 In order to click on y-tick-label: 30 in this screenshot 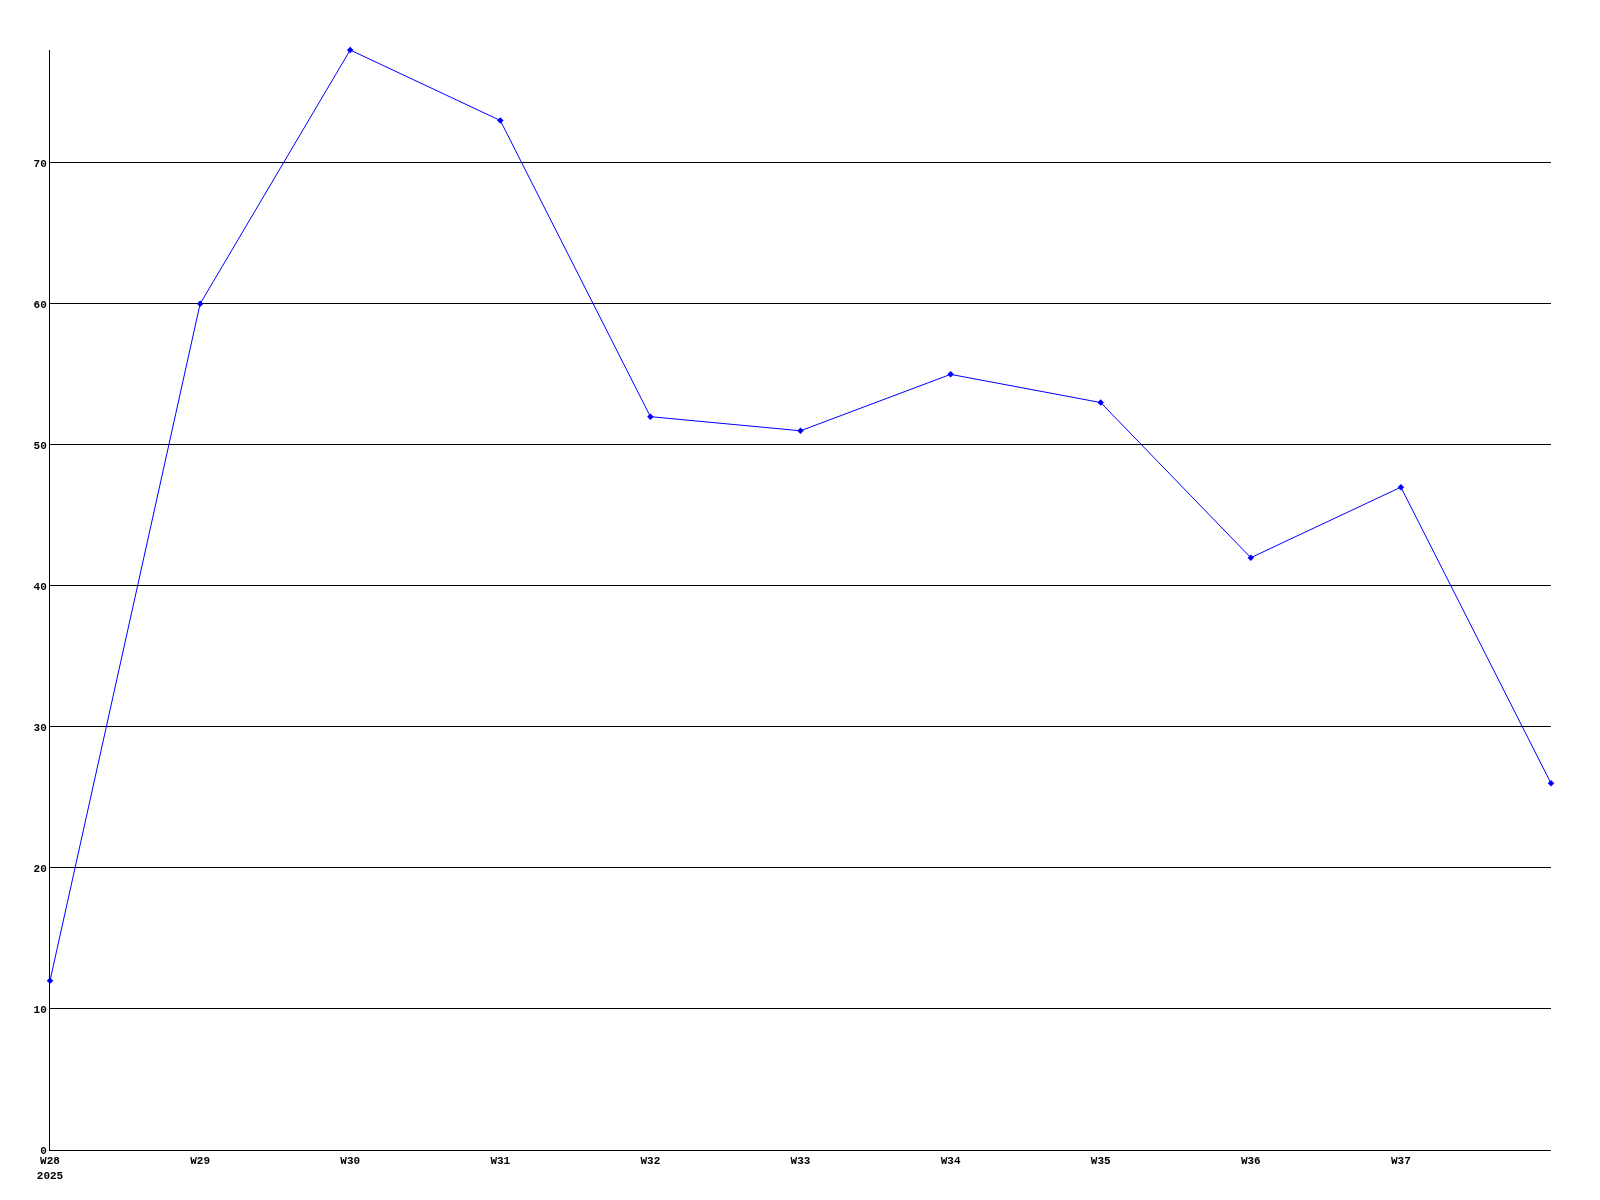, I will do `click(40, 727)`.